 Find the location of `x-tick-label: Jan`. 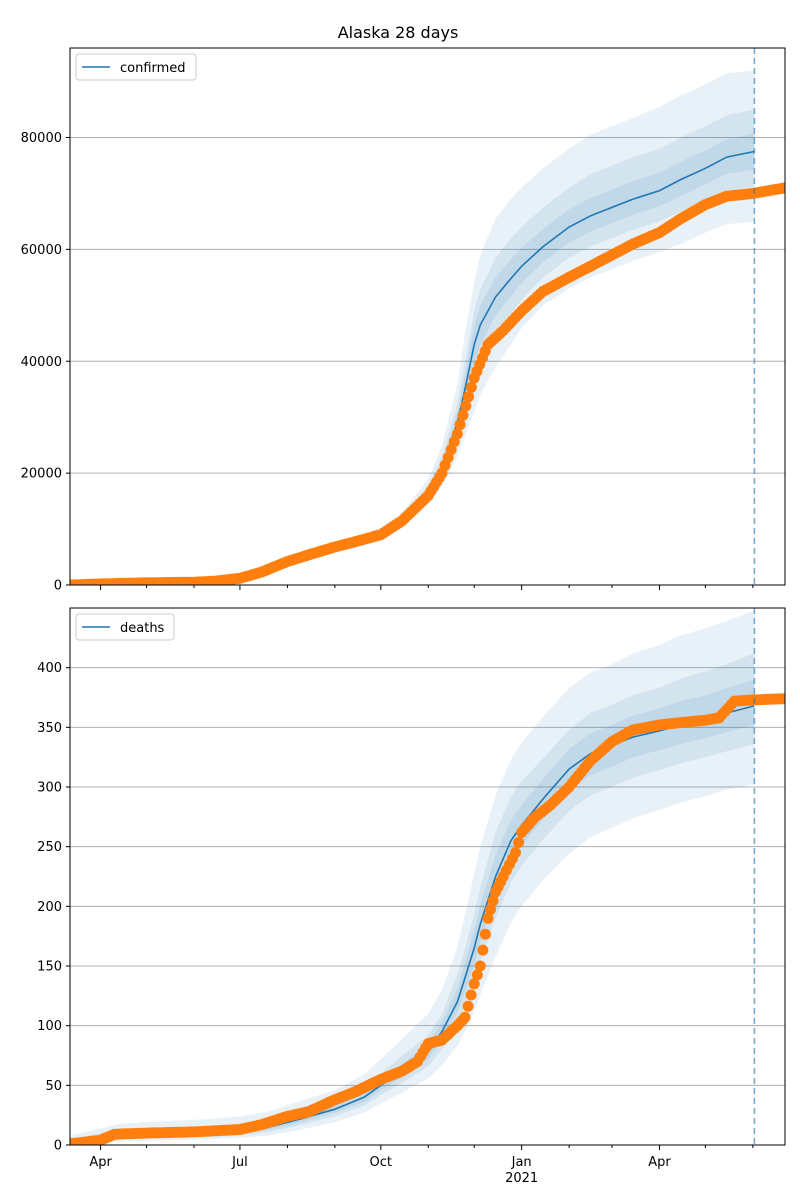

x-tick-label: Jan is located at coordinates (521, 1162).